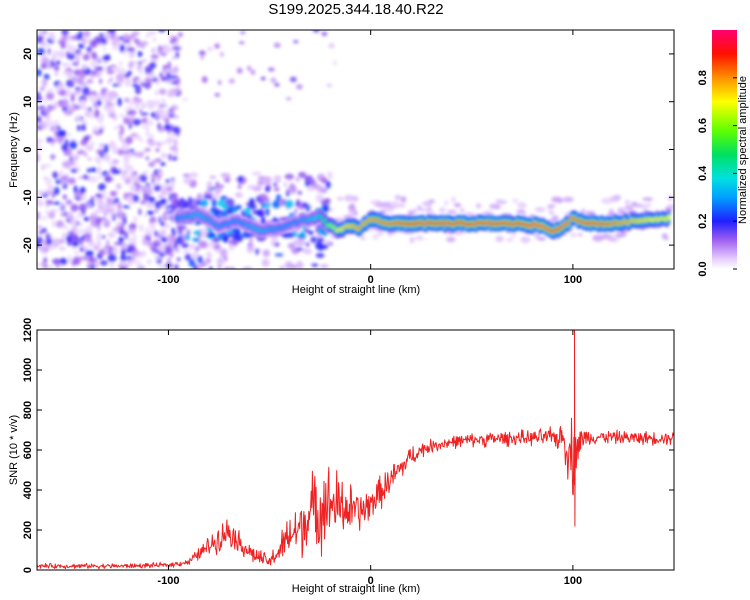 This screenshot has width=750, height=600. Describe the element at coordinates (743, 150) in the screenshot. I see `colorbar-label: Normalized spectral amplitude` at that location.